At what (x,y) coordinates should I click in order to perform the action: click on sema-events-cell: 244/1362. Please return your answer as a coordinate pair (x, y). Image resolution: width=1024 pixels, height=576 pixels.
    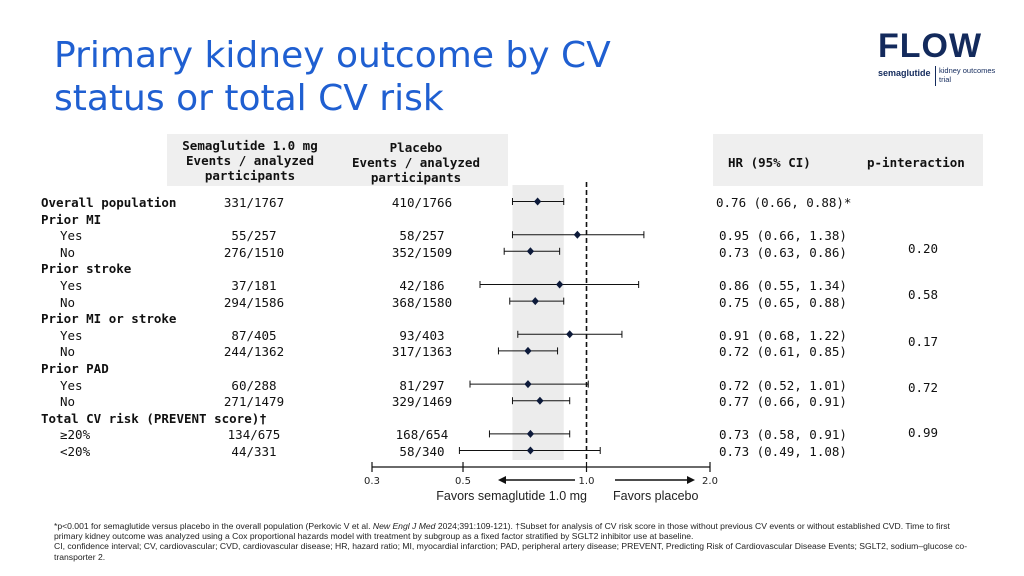
    Looking at the image, I should click on (254, 352).